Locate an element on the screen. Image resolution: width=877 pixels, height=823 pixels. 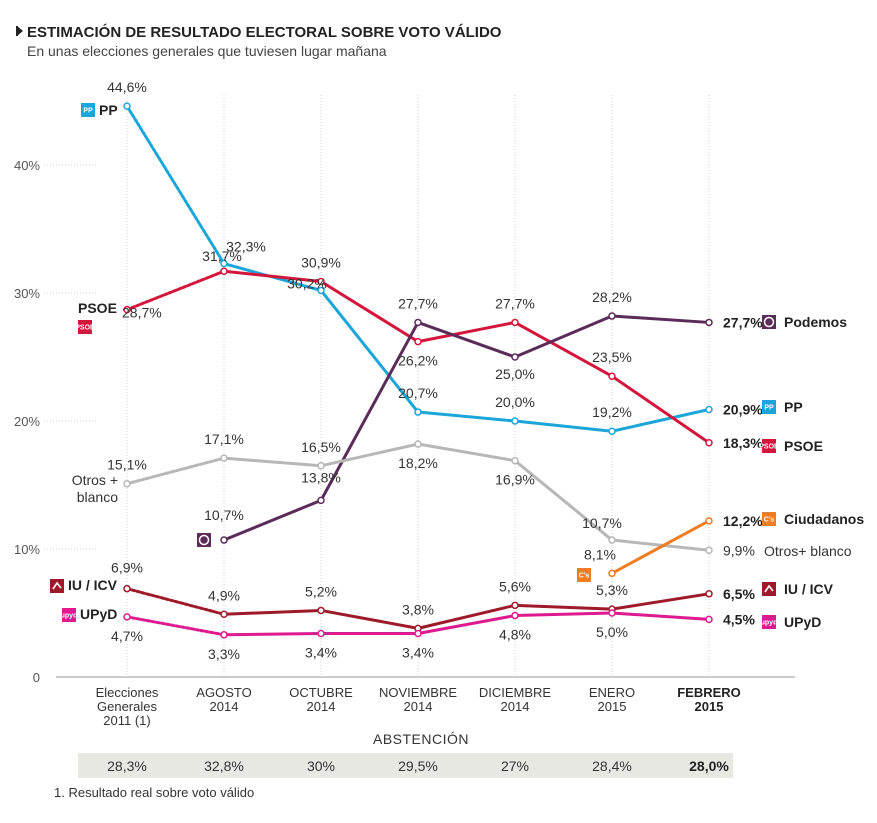
data-label-pp: 20,7% is located at coordinates (418, 393).